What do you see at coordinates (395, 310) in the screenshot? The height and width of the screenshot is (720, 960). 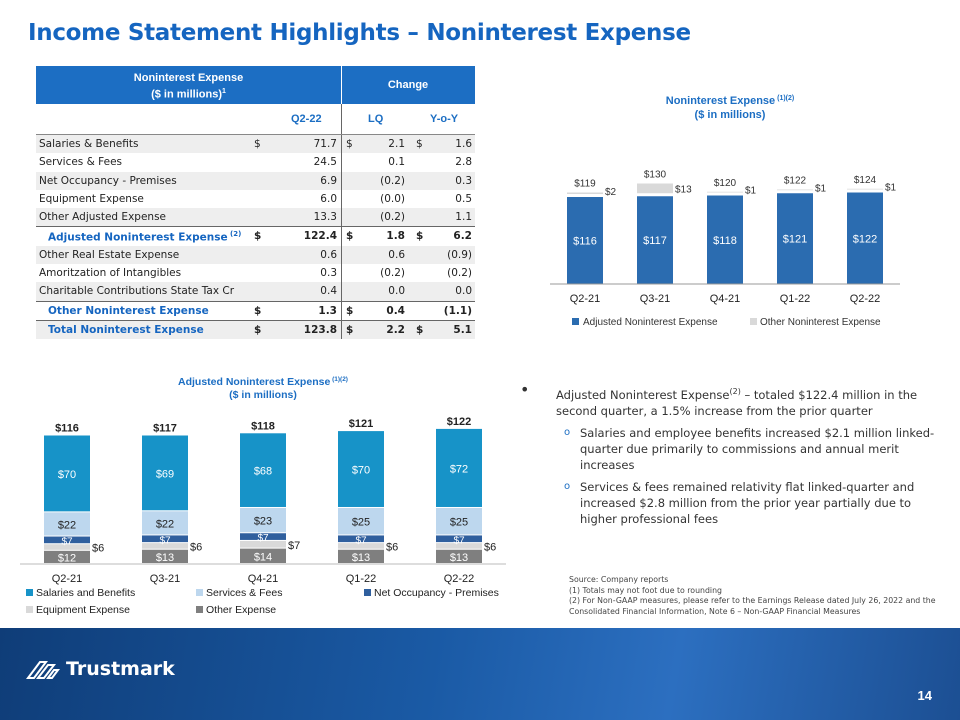 I see `table-cell-v2: 0.4` at bounding box center [395, 310].